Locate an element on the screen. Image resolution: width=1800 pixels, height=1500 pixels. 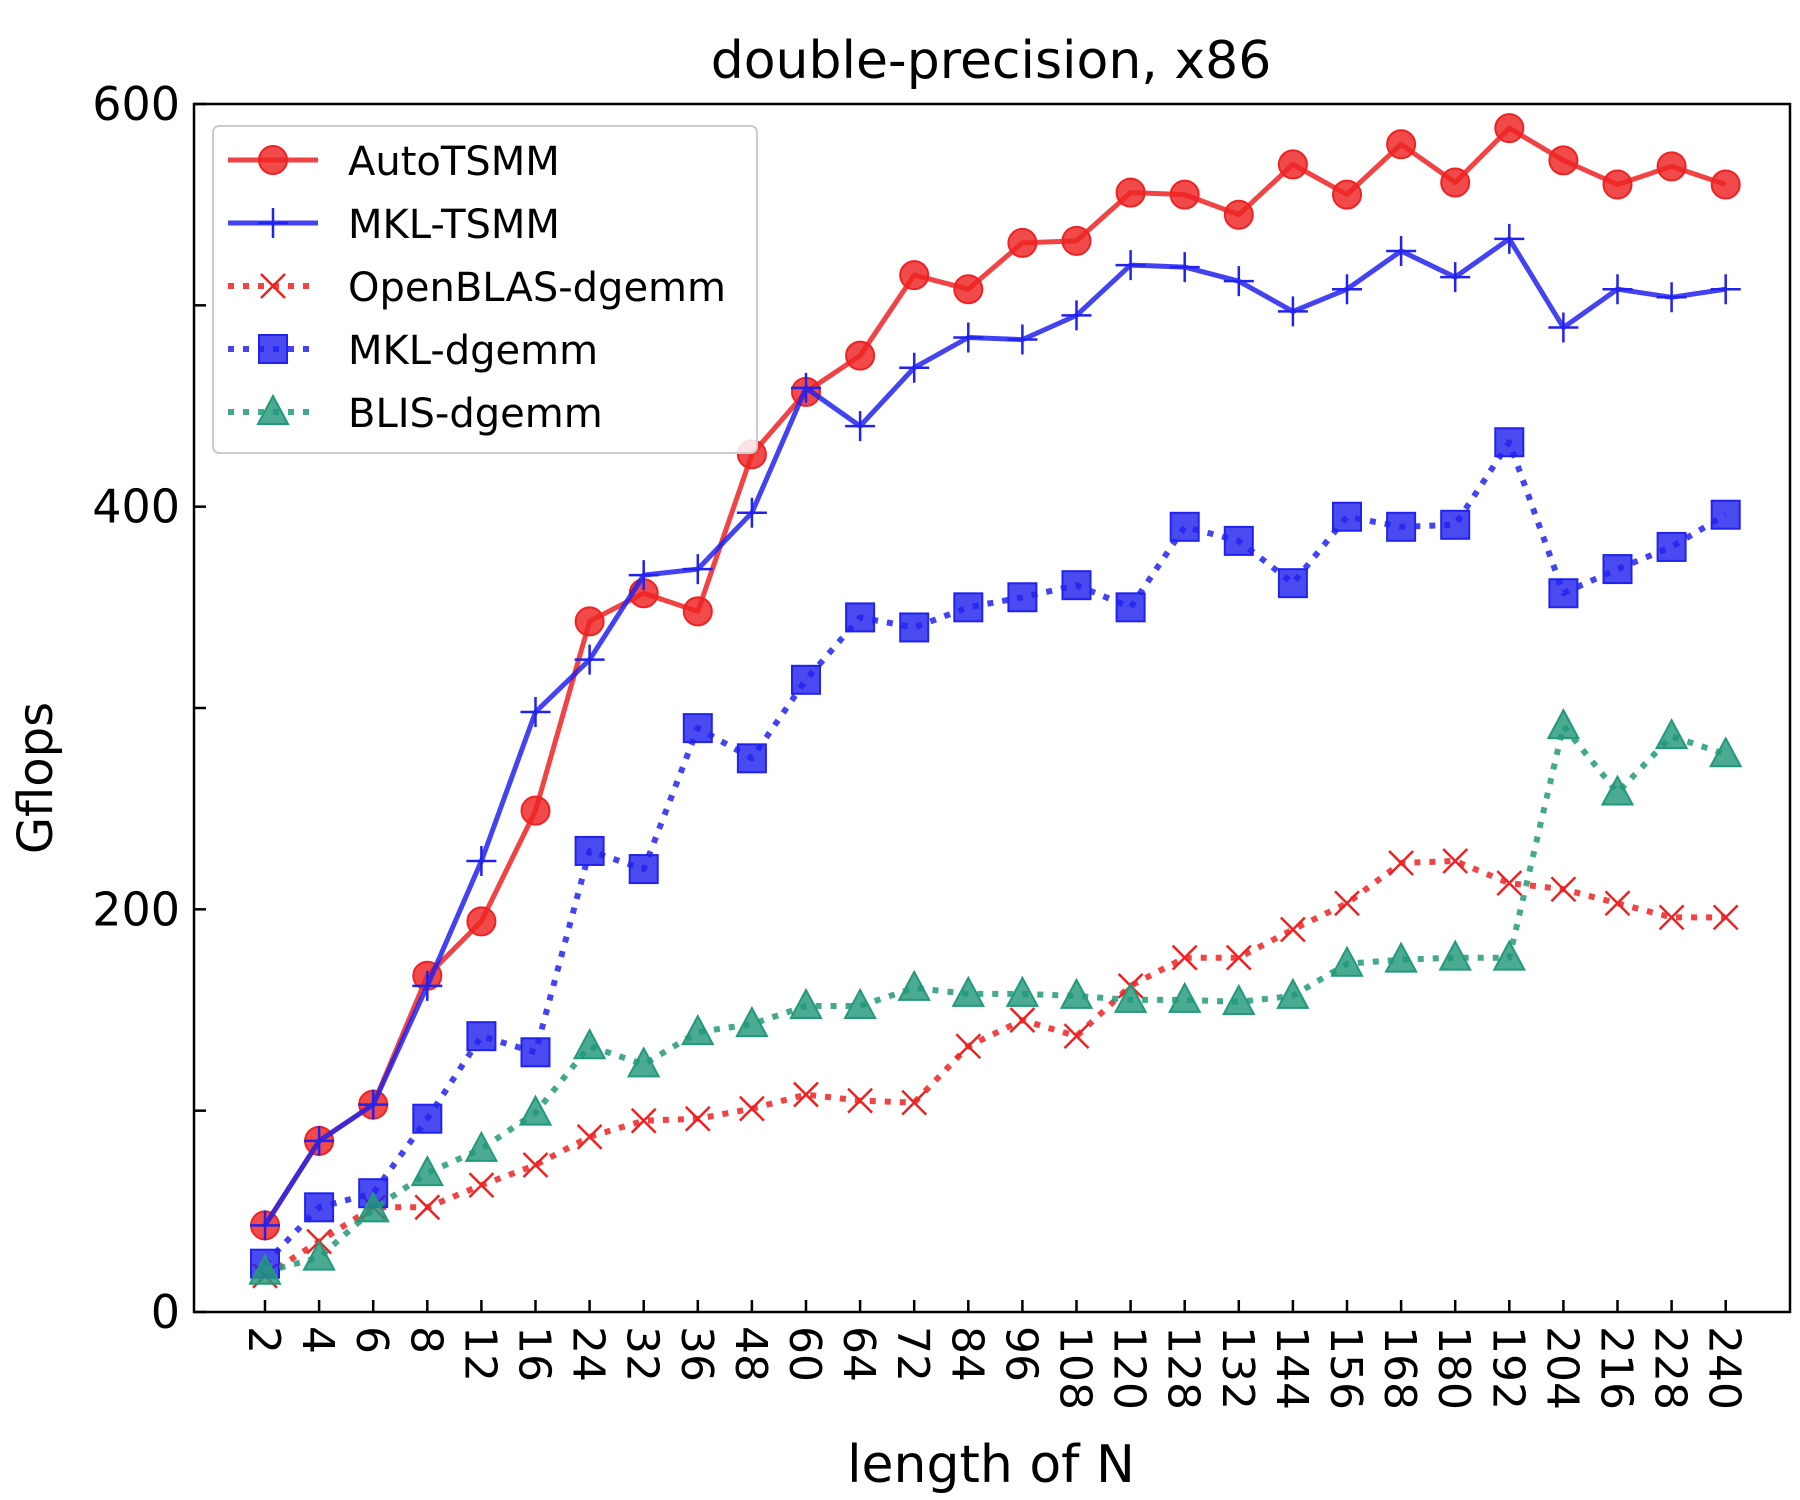
x-tick-label: 16 is located at coordinates (534, 1354).